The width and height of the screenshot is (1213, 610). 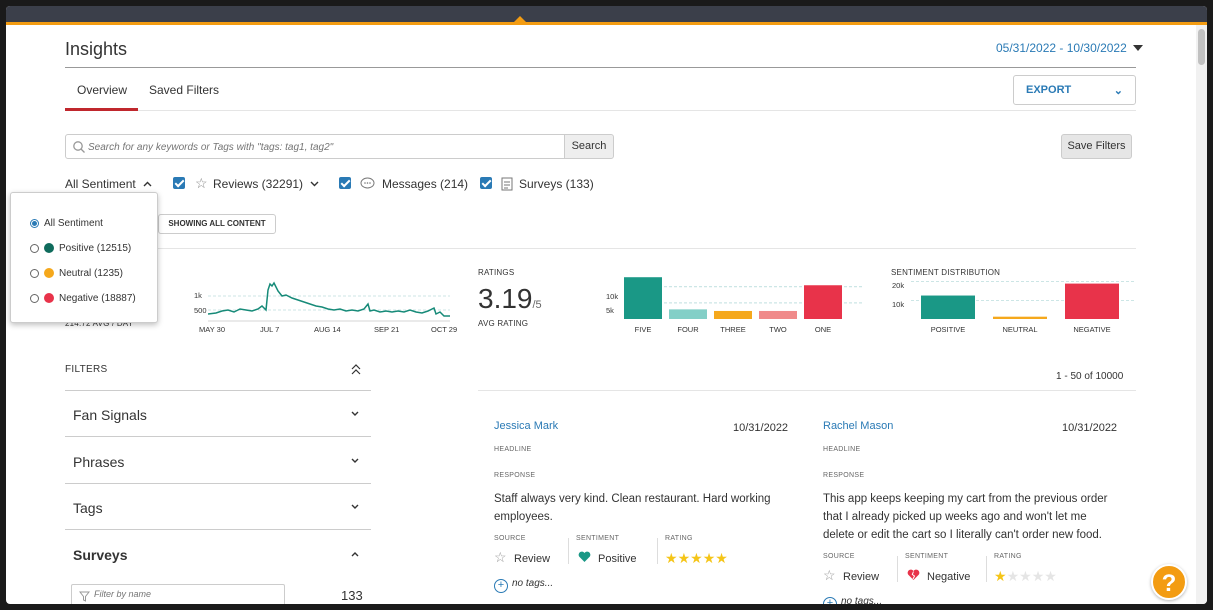 What do you see at coordinates (201, 183) in the screenshot?
I see `star-icon: ☆` at bounding box center [201, 183].